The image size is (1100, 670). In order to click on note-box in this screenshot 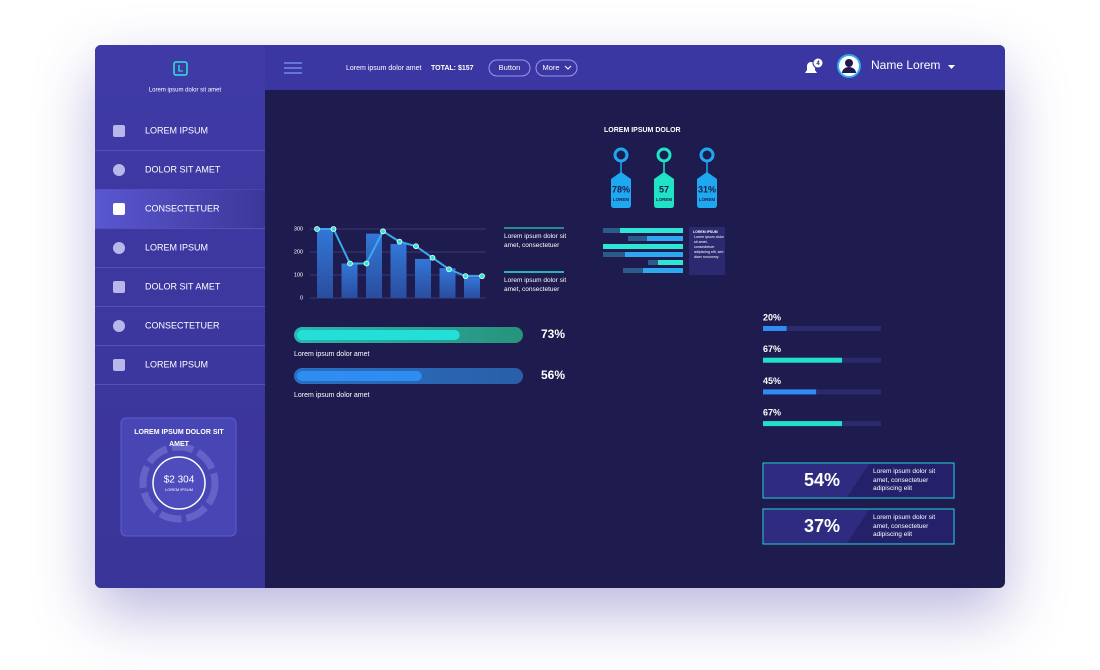, I will do `click(707, 251)`.